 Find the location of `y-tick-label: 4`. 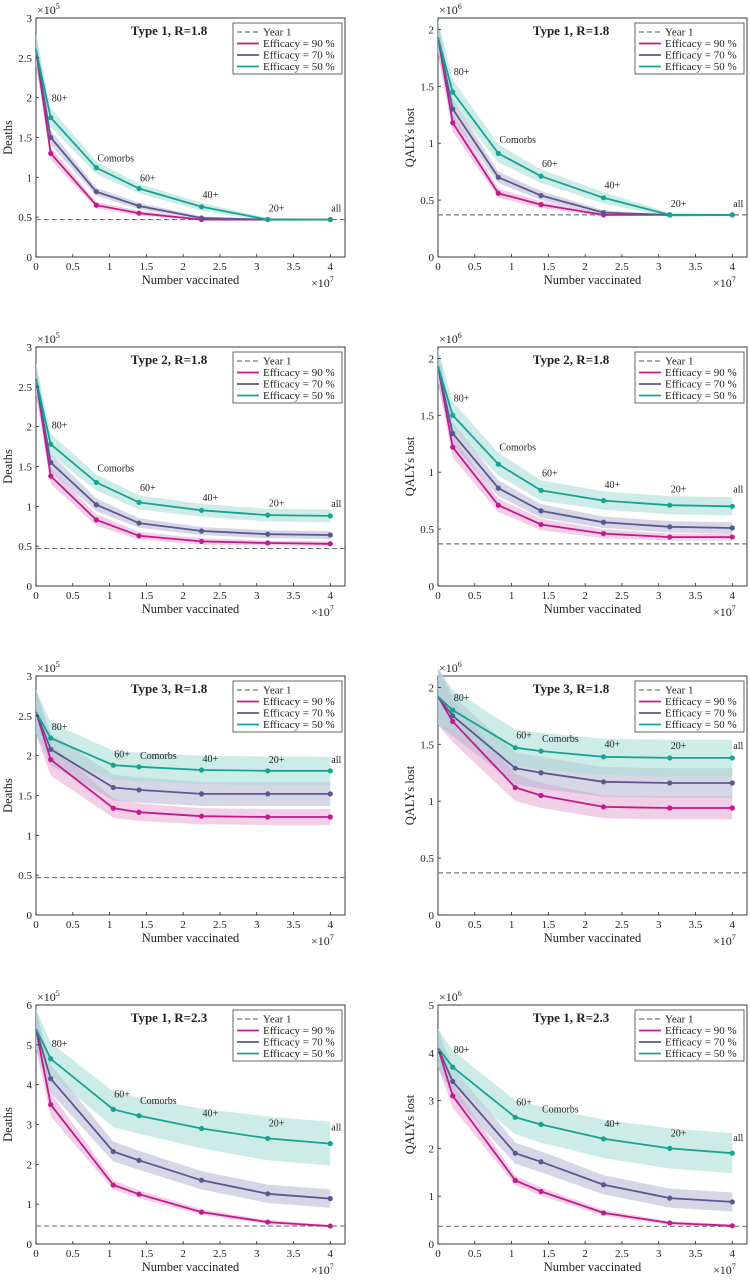

y-tick-label: 4 is located at coordinates (432, 1054).